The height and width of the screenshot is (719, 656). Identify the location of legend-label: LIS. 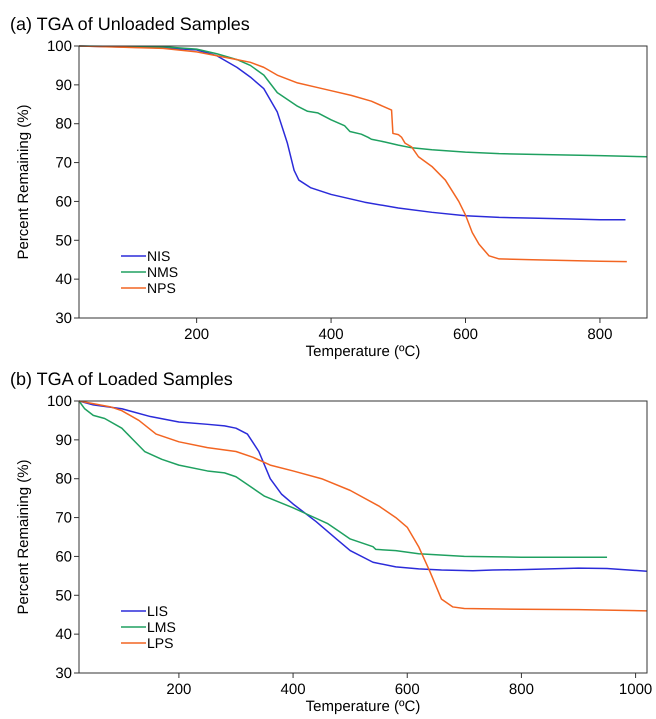
(157, 611).